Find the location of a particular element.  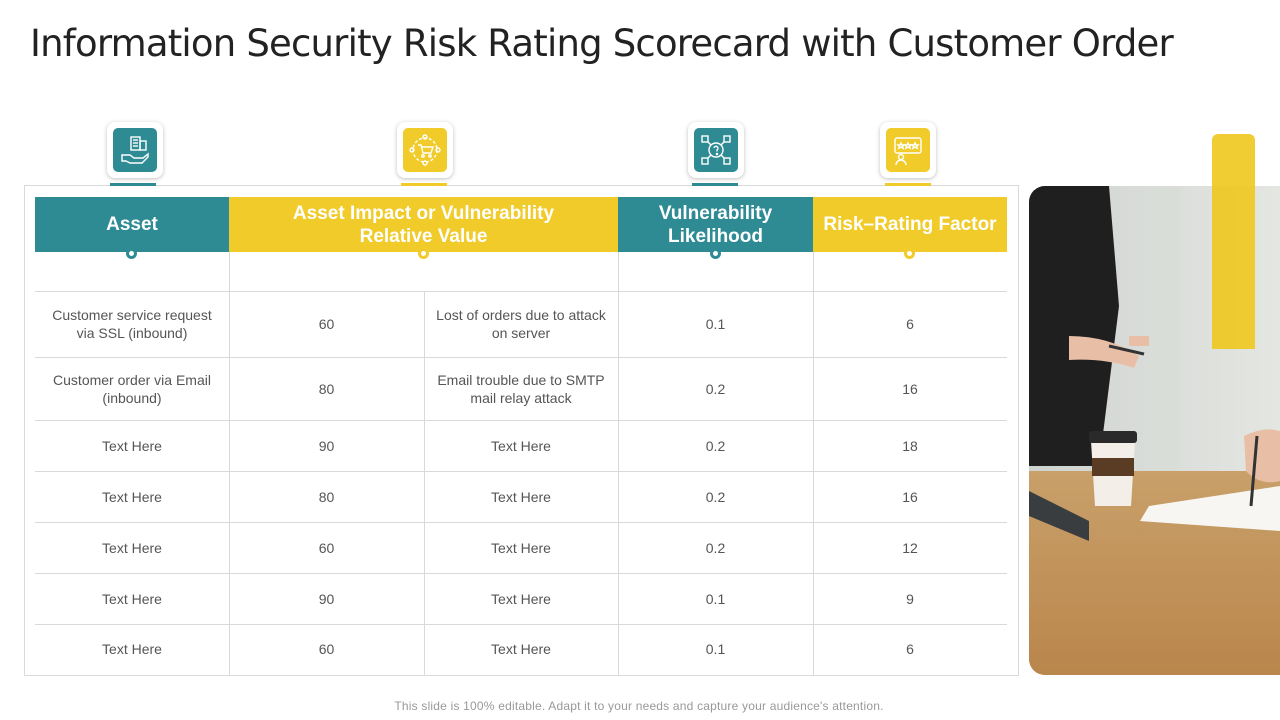

cell-asset: Customer order via Email (inbound) is located at coordinates (132, 388).